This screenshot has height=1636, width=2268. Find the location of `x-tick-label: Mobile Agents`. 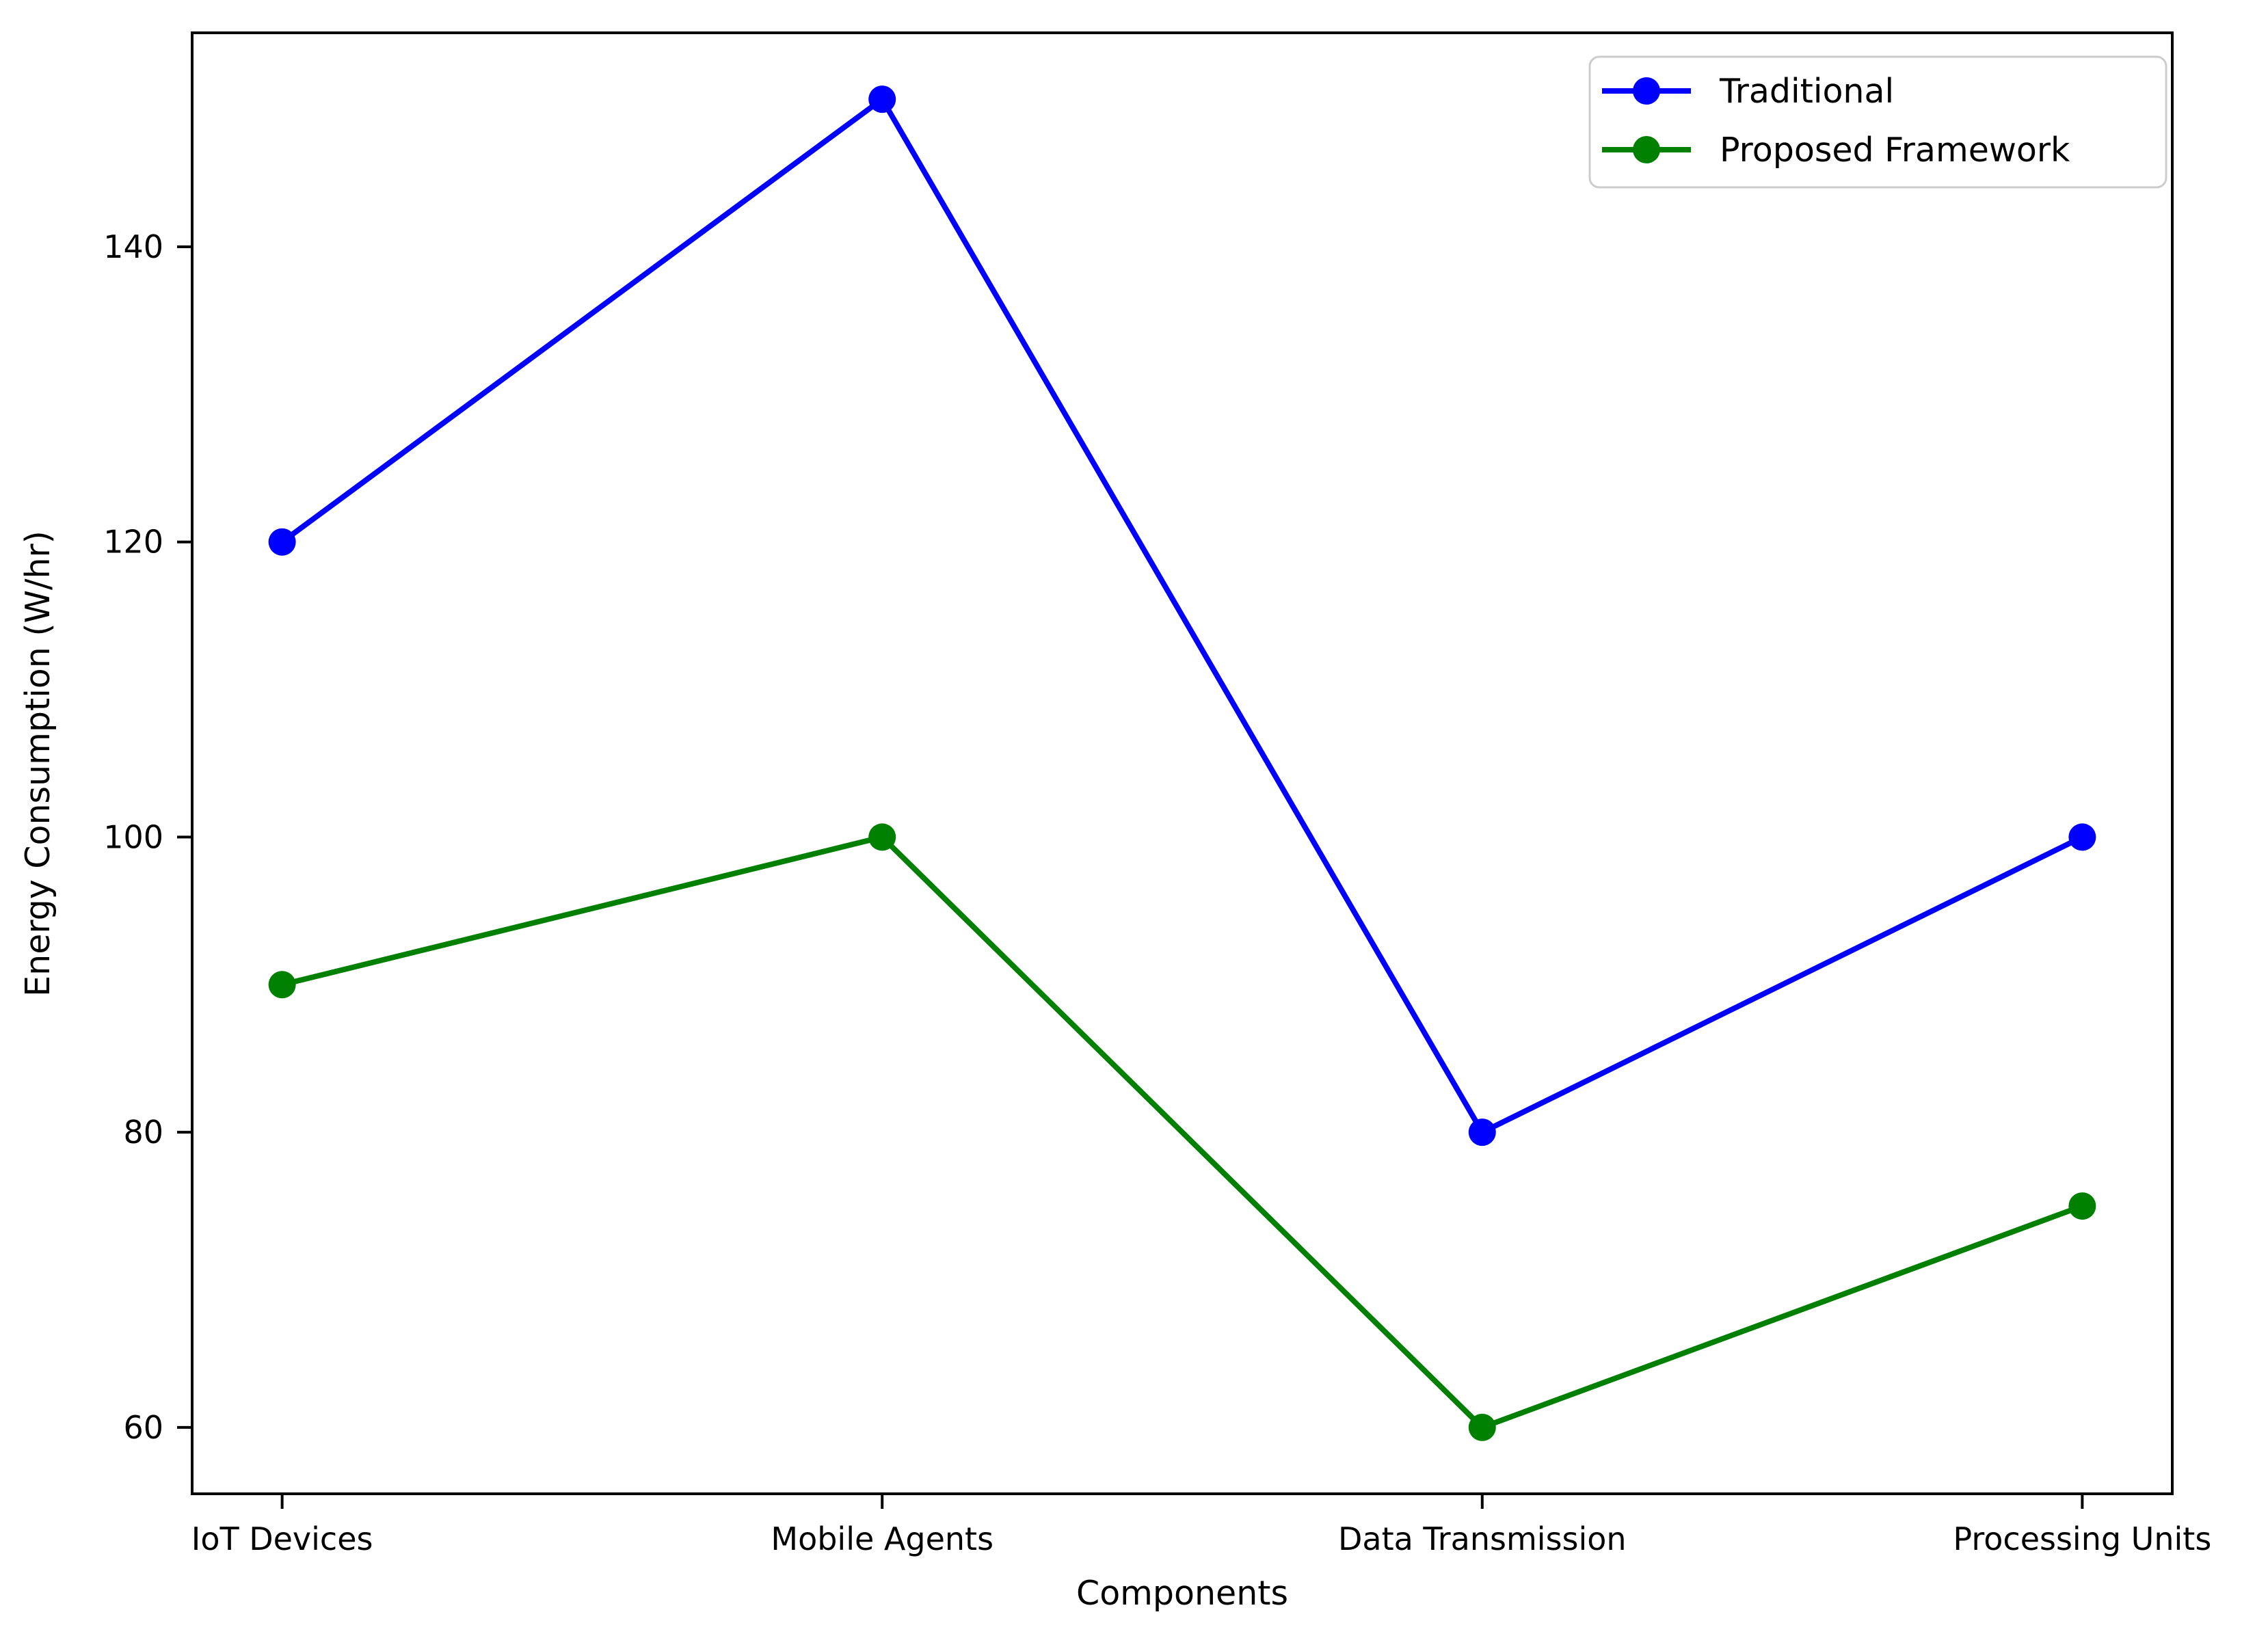

x-tick-label: Mobile Agents is located at coordinates (882, 1538).